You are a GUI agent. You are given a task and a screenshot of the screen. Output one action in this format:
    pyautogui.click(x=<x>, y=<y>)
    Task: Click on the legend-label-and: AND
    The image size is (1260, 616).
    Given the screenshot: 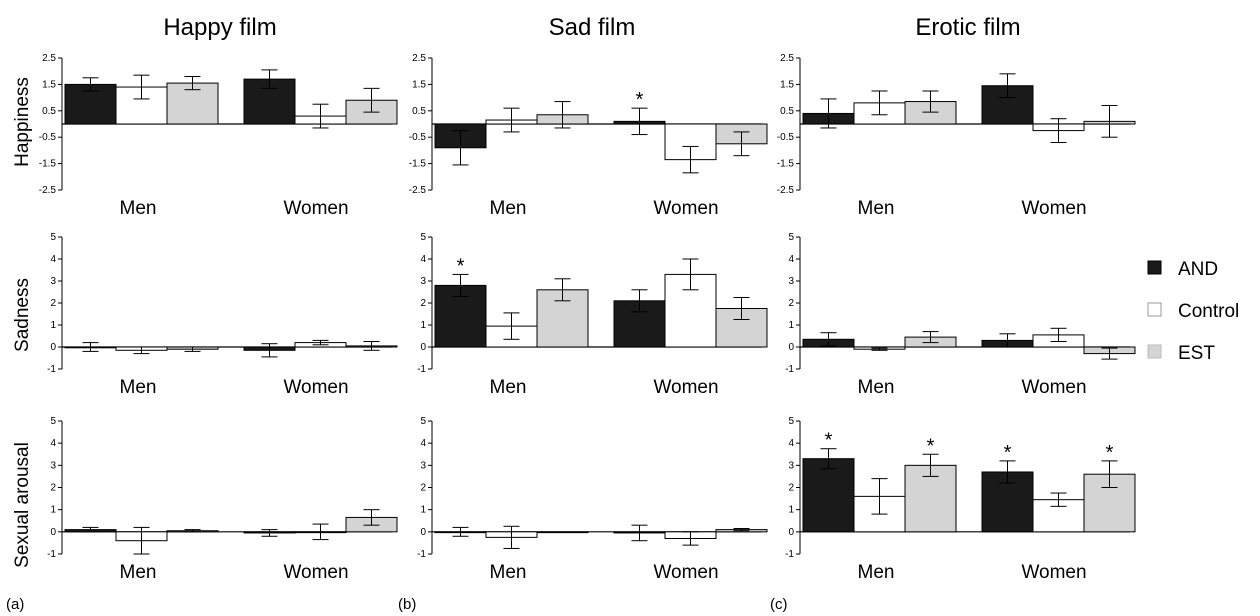 What is the action you would take?
    pyautogui.click(x=1198, y=269)
    